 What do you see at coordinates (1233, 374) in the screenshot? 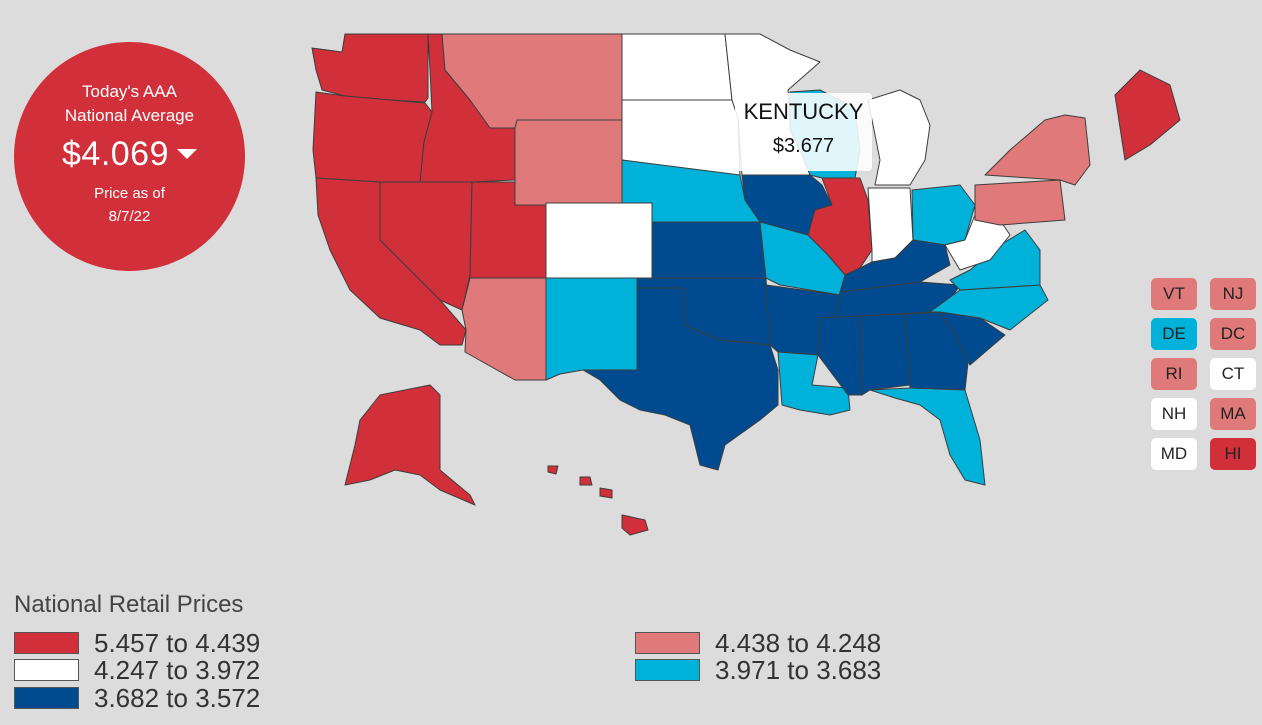
I see `small-state-ct: CT` at bounding box center [1233, 374].